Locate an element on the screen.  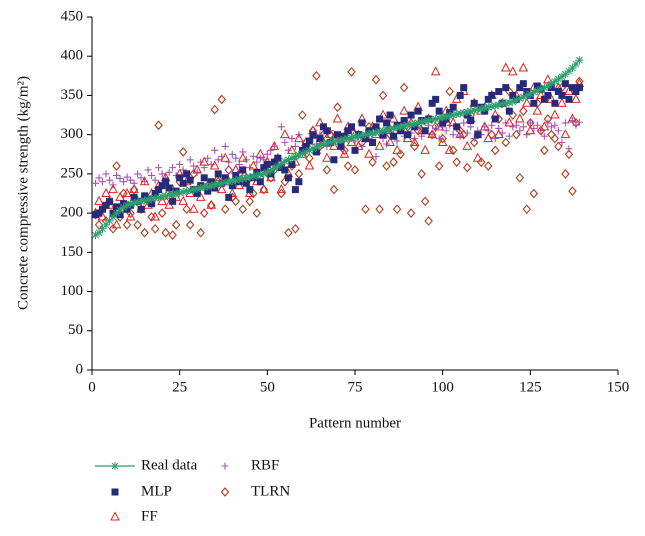
y-tick-label: 450 is located at coordinates (72, 16).